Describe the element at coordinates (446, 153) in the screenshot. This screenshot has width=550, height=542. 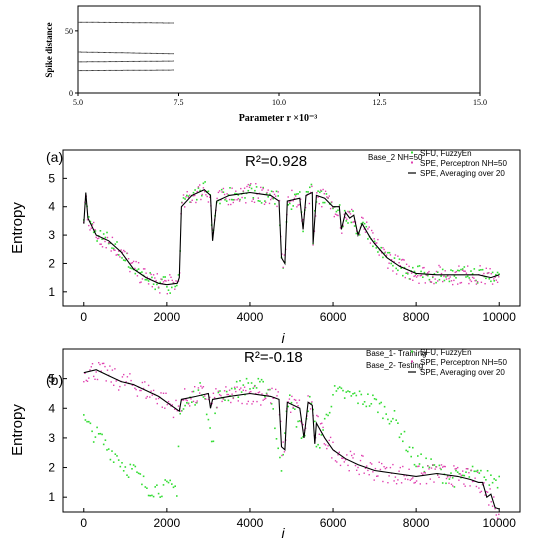
I see `legend-label: SFU, FuzzyEn` at that location.